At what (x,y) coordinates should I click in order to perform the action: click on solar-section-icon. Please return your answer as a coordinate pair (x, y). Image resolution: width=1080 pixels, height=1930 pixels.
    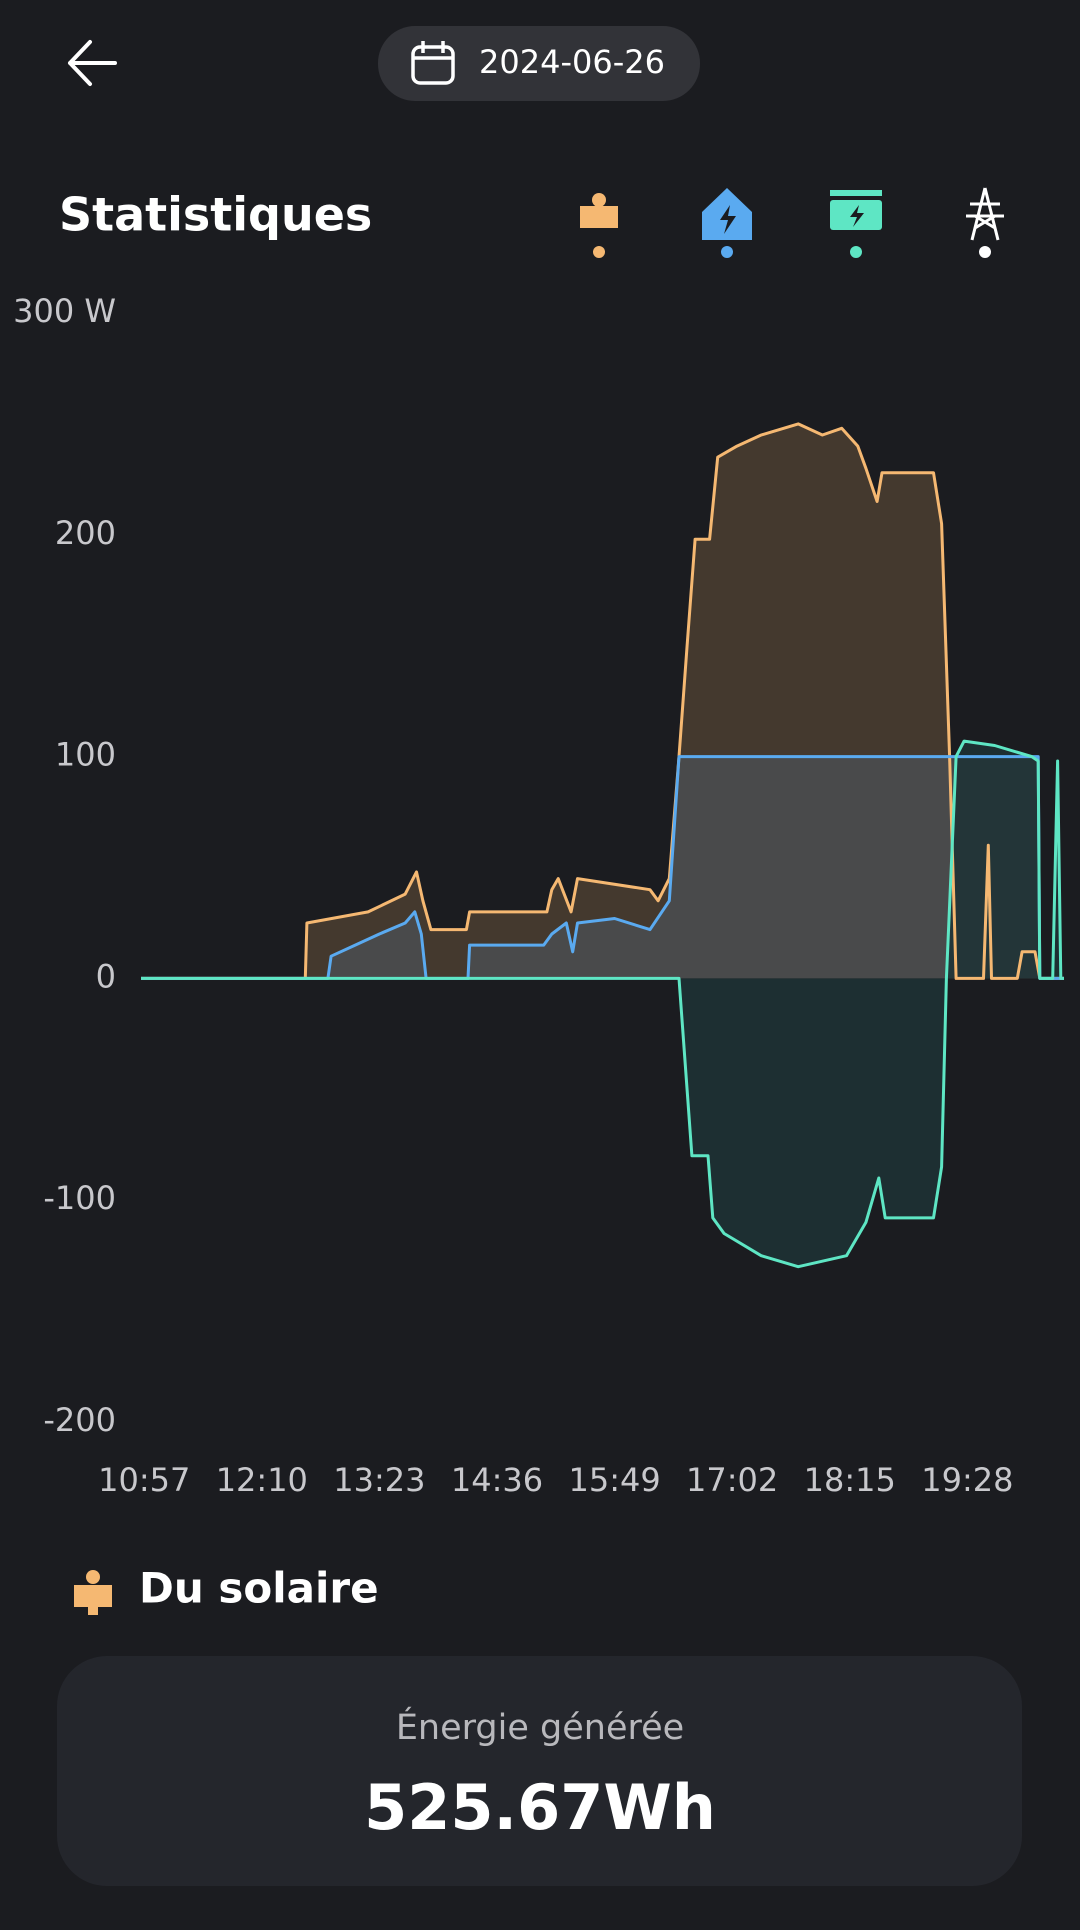
    Looking at the image, I should click on (93, 1592).